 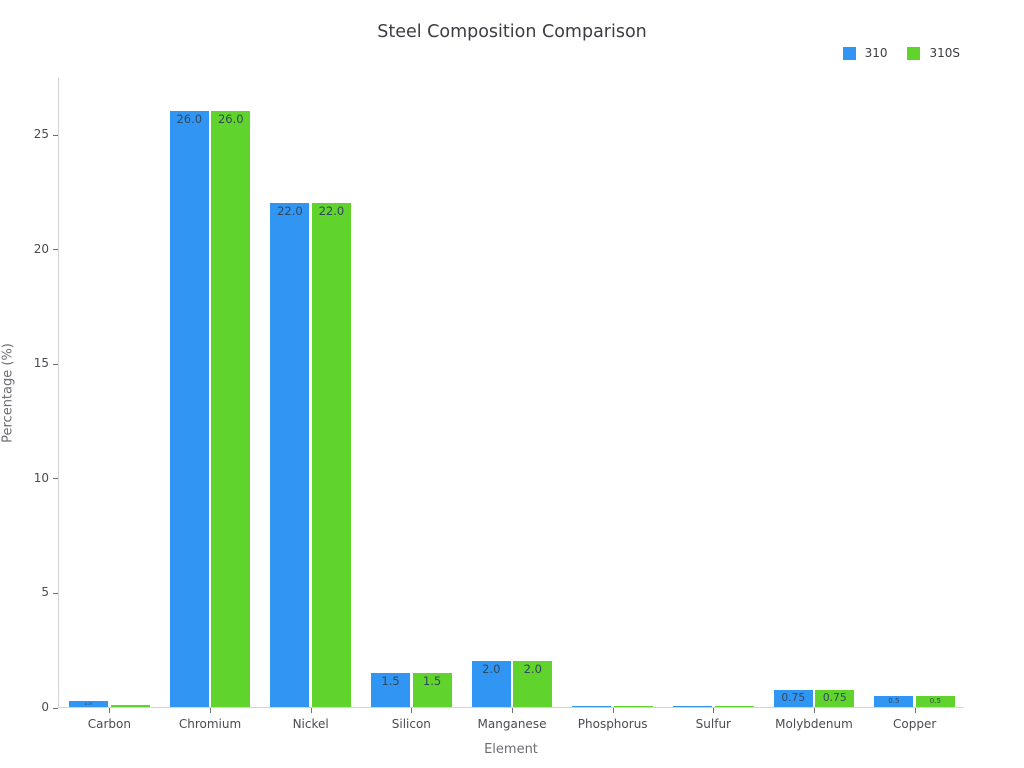 I want to click on y-axis-tick-label: 25, so click(x=41, y=134).